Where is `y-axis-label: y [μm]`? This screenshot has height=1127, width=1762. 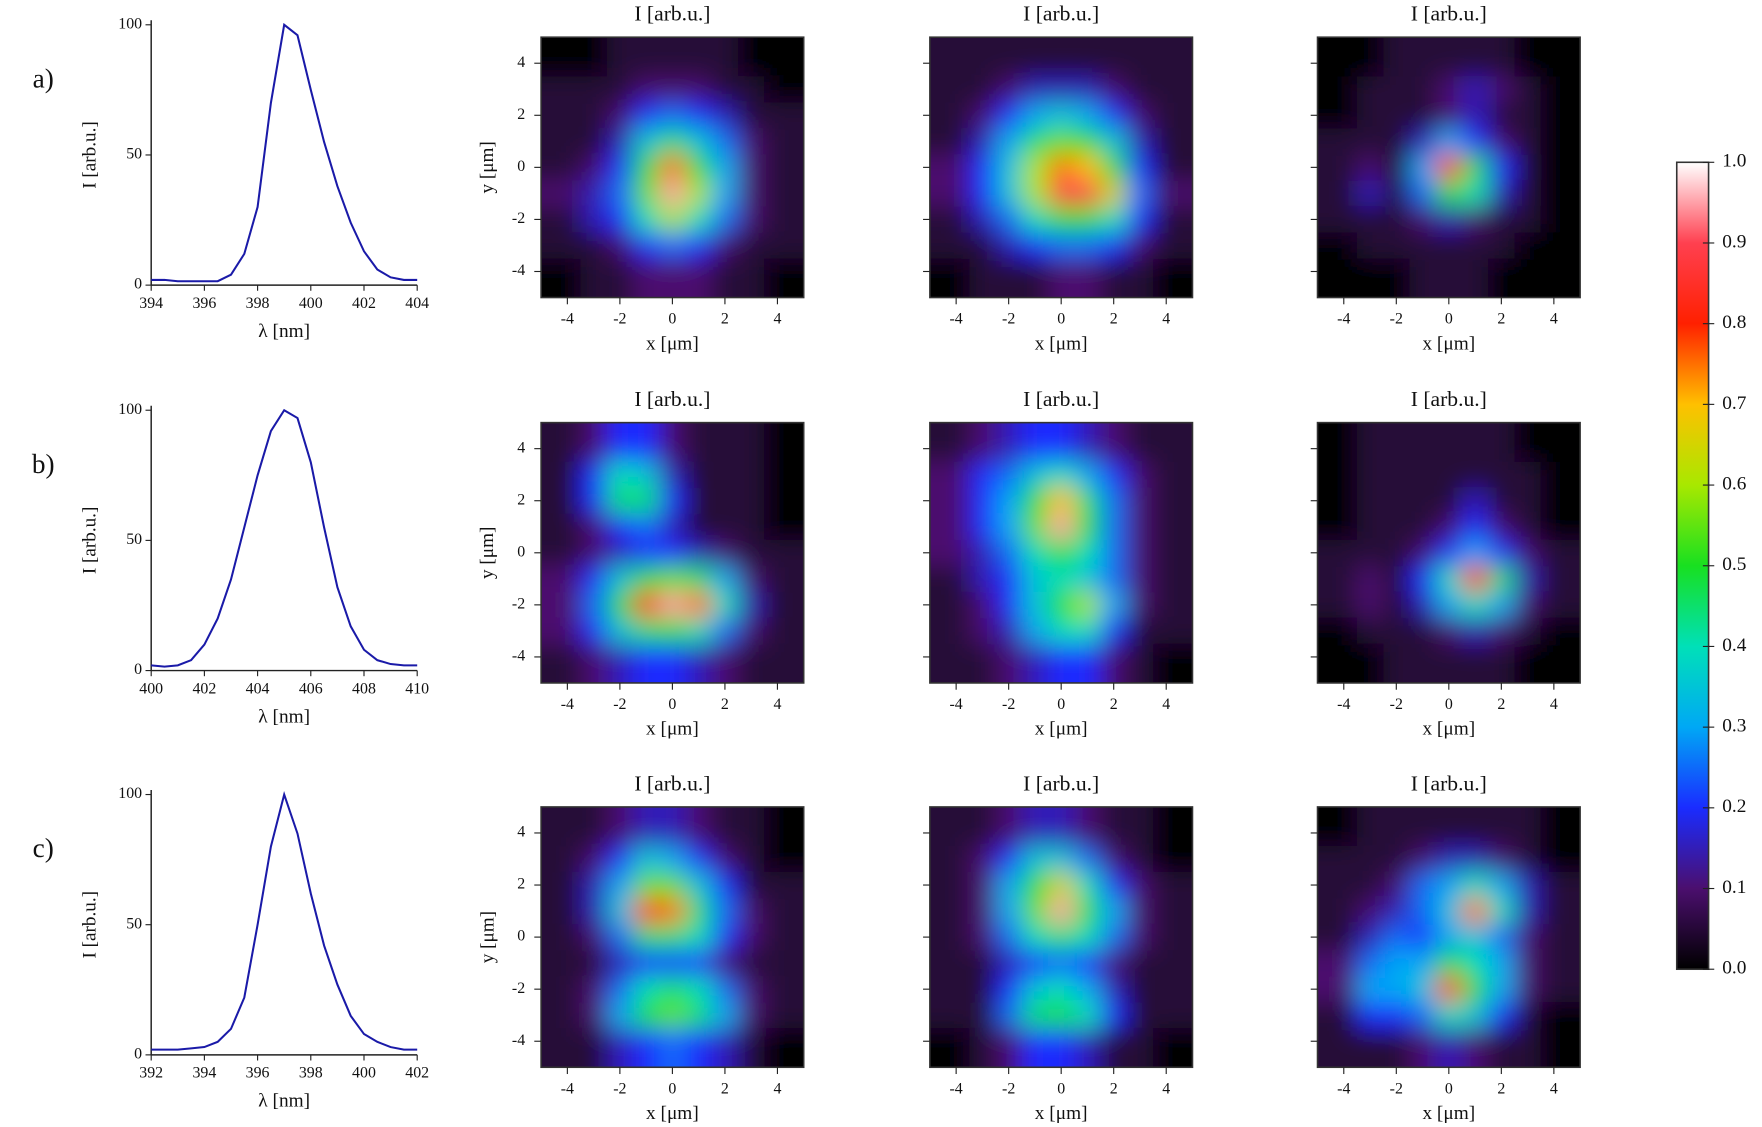 y-axis-label: y [μm] is located at coordinates (487, 553).